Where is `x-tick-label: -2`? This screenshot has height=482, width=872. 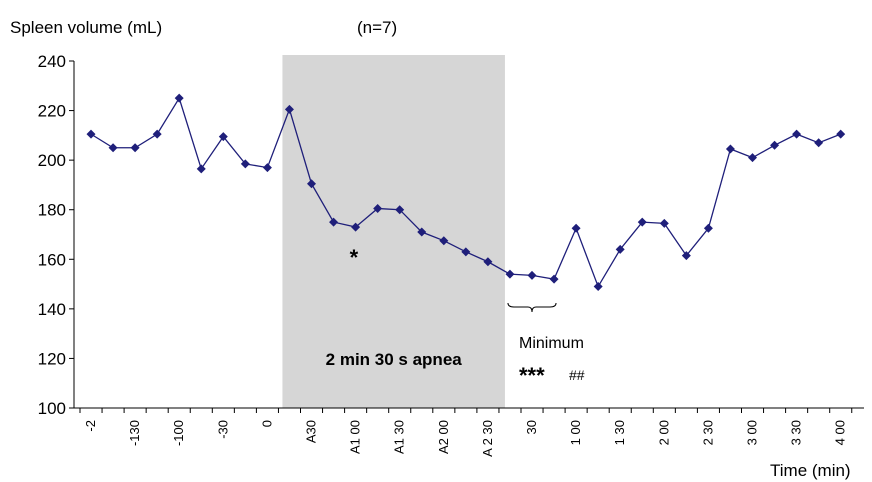
x-tick-label: -2 is located at coordinates (90, 426).